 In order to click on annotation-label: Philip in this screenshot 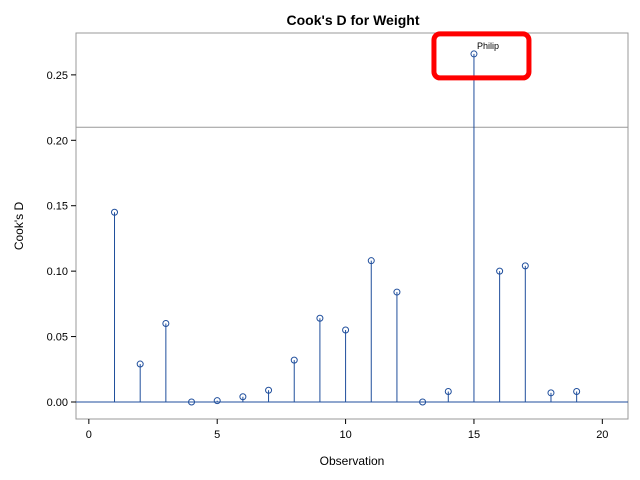, I will do `click(488, 46)`.